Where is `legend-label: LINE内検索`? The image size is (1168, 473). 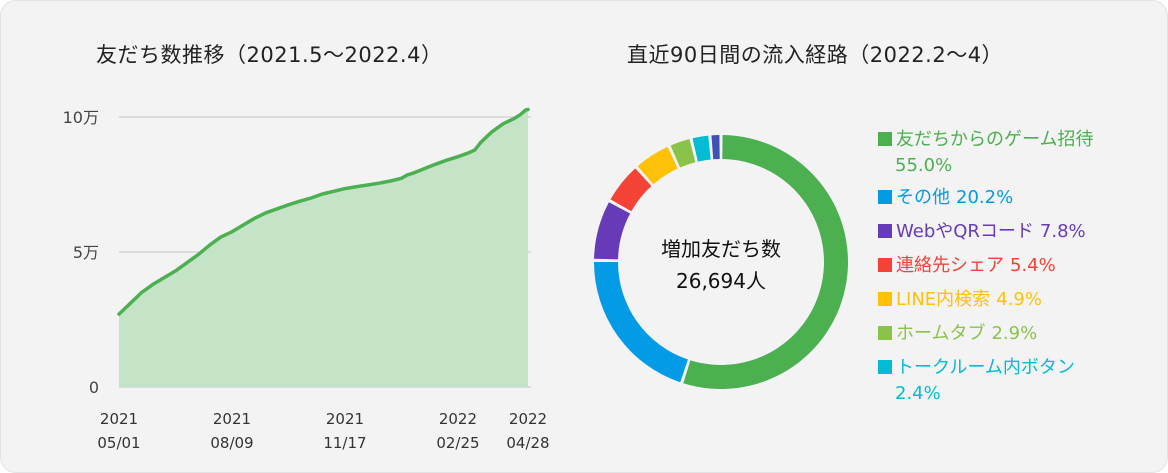 legend-label: LINE内検索 is located at coordinates (943, 299).